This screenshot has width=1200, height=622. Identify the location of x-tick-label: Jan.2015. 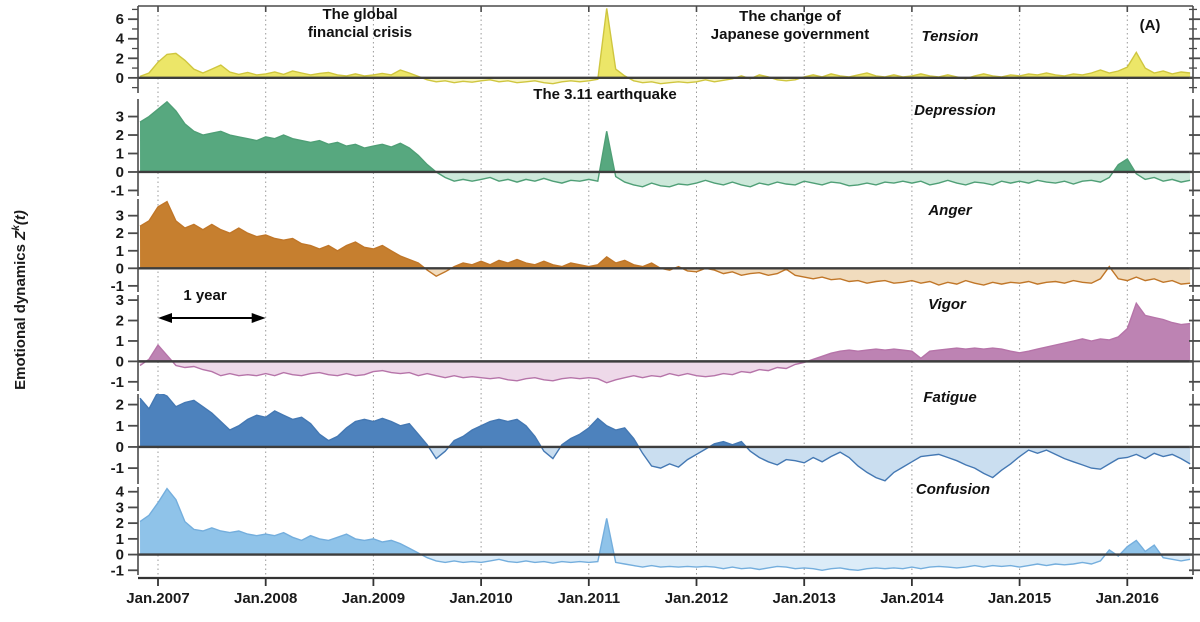
(1019, 598).